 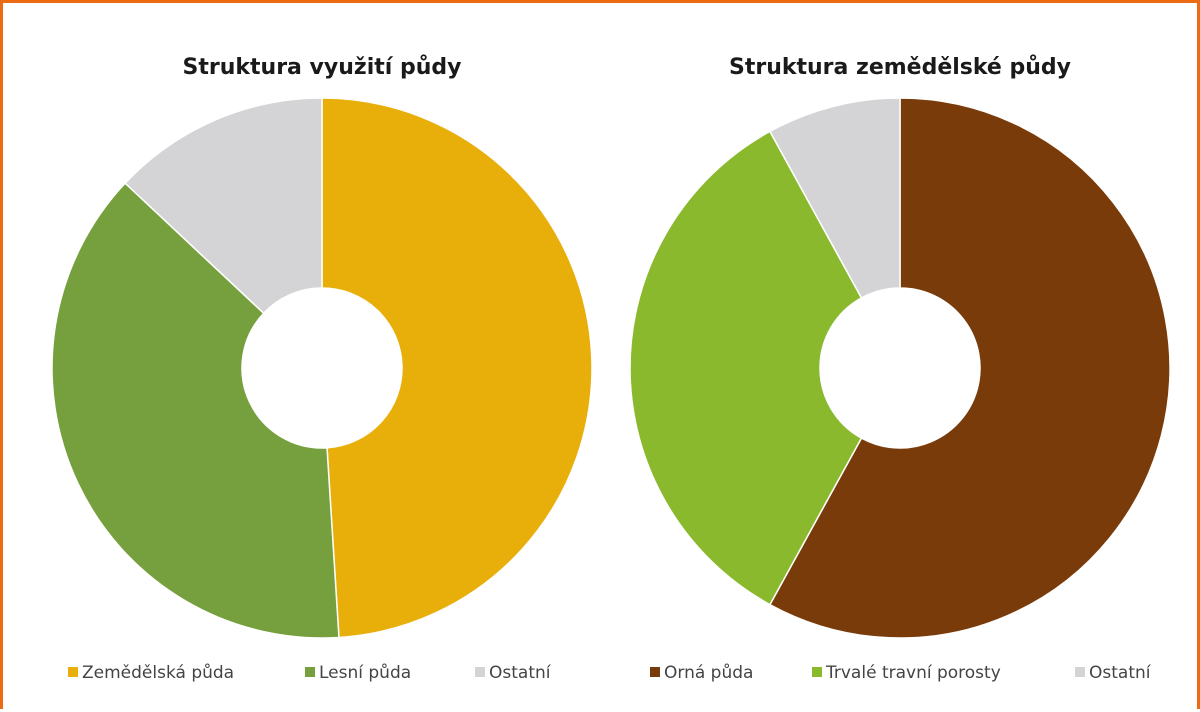 What do you see at coordinates (365, 673) in the screenshot?
I see `legend-label: Lesní půda` at bounding box center [365, 673].